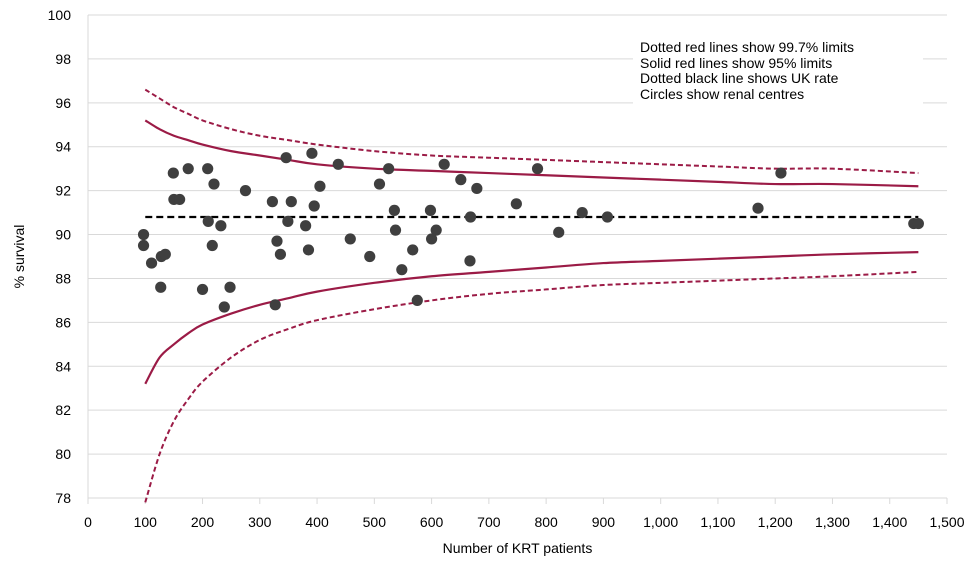  Describe the element at coordinates (775, 522) in the screenshot. I see `x-tick-label: 1,200` at that location.